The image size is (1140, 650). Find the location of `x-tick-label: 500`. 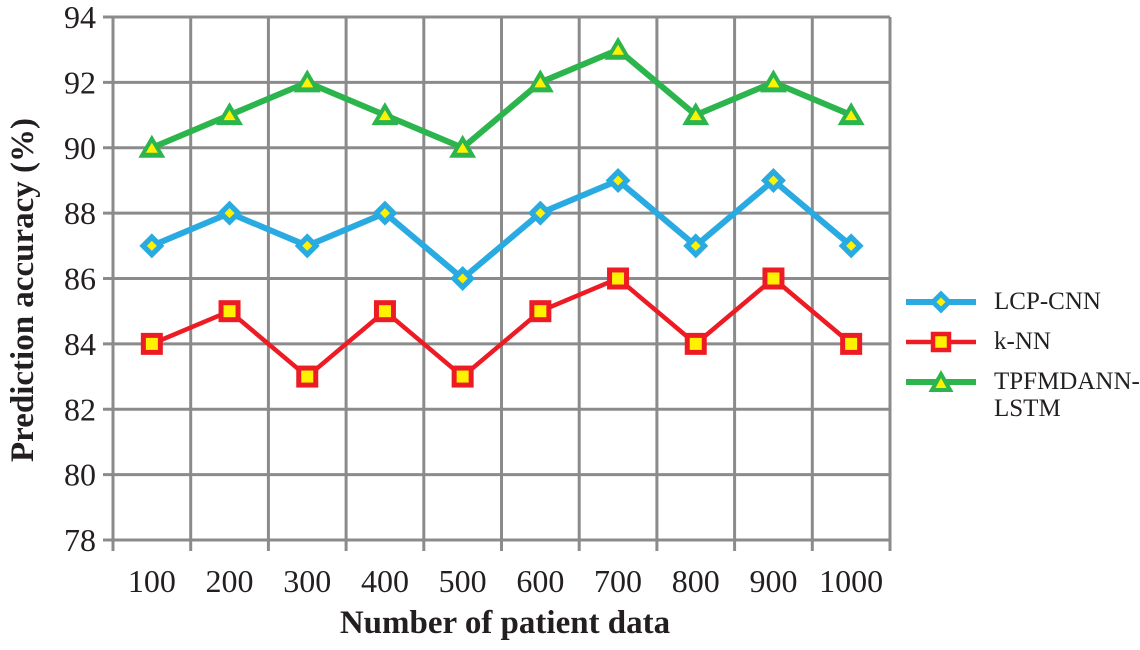

x-tick-label: 500 is located at coordinates (463, 581).